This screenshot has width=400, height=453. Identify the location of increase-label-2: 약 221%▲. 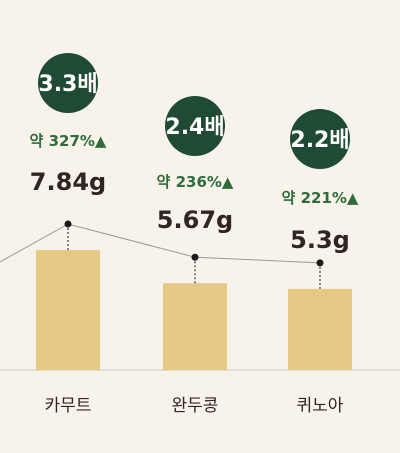
(320, 198).